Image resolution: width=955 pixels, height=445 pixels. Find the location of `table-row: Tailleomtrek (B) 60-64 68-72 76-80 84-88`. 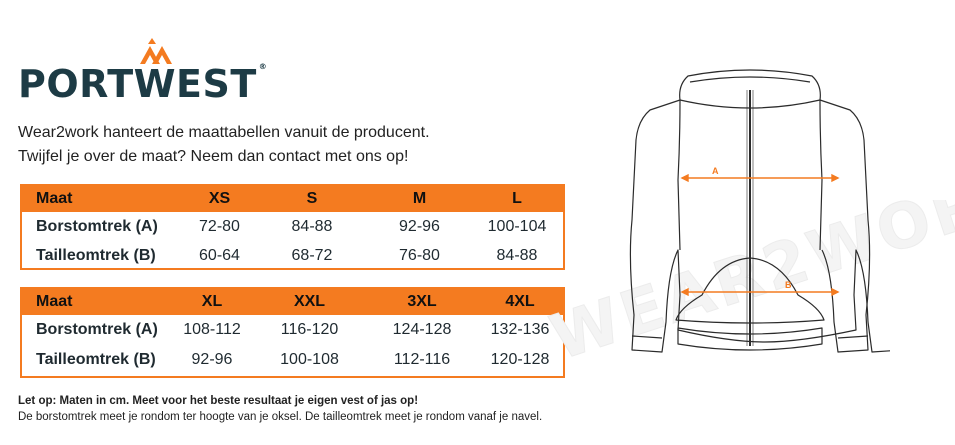

table-row: Tailleomtrek (B) 60-64 68-72 76-80 84-88 is located at coordinates (292, 255).